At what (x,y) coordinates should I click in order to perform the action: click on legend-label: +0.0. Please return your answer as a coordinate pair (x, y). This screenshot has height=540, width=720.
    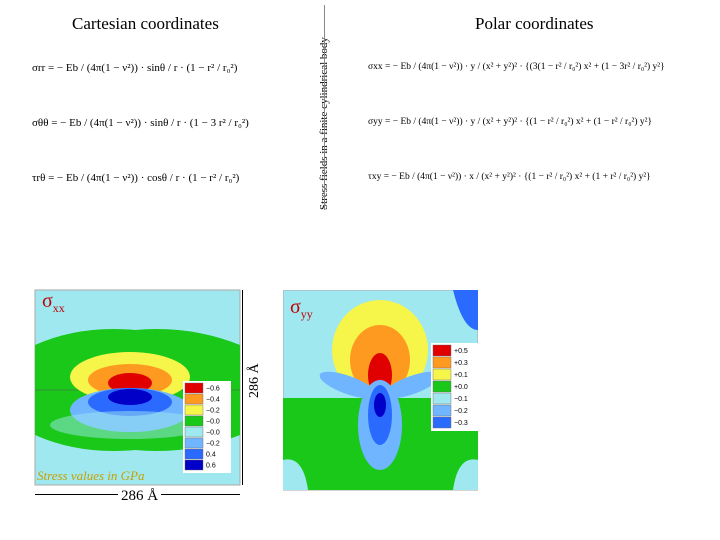
    Looking at the image, I should click on (461, 387).